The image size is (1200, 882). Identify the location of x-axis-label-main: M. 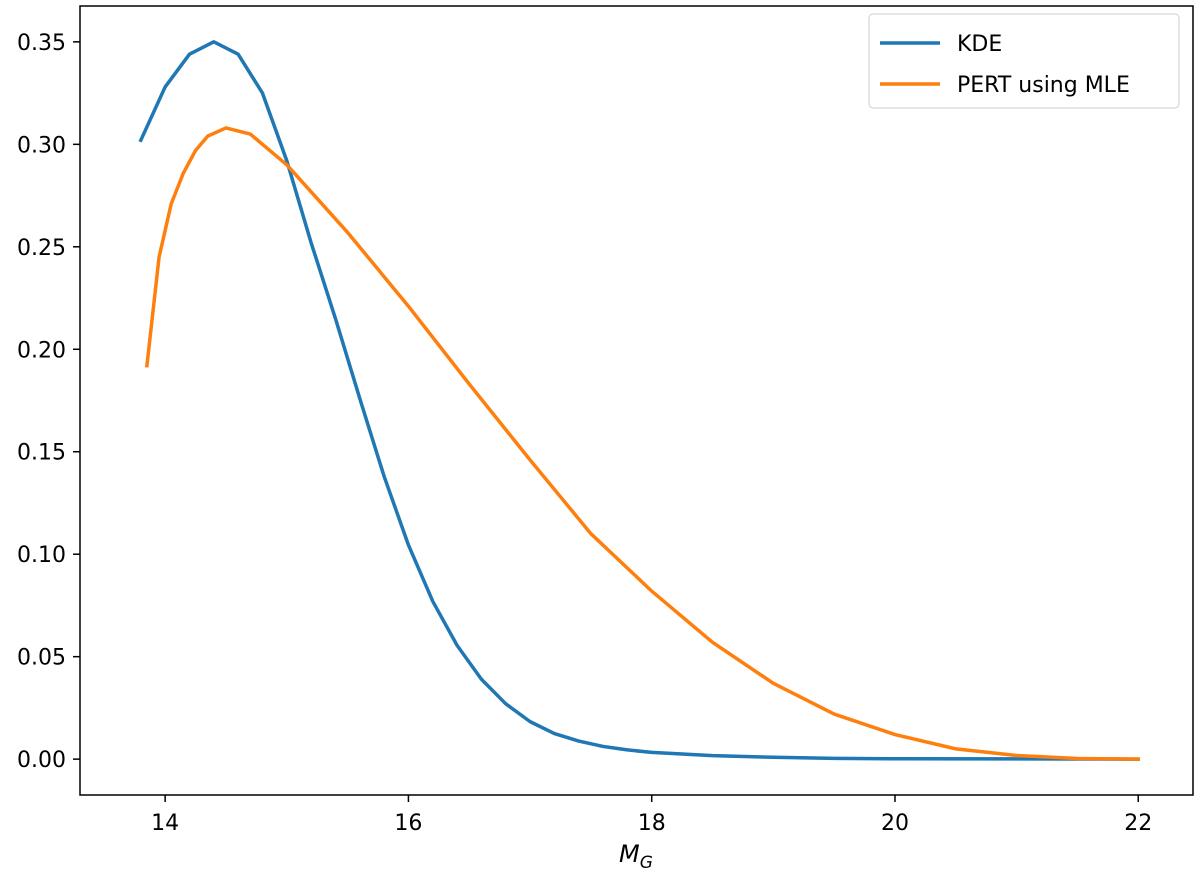
(629, 854).